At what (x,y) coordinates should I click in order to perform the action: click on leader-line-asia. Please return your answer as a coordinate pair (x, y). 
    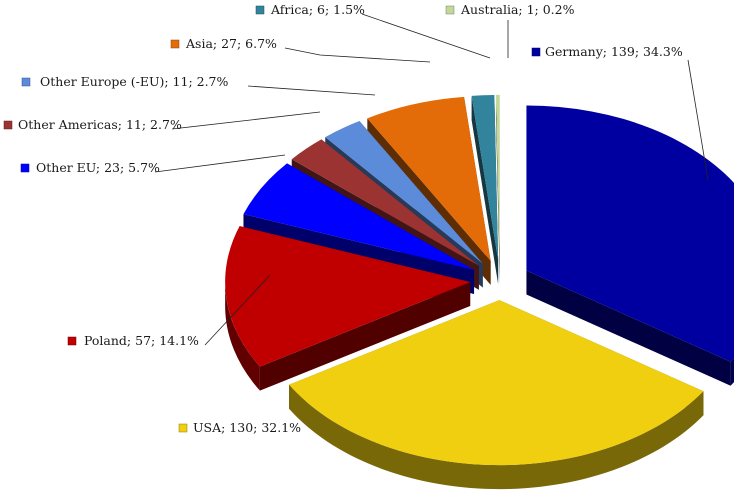
    Looking at the image, I should click on (357, 55).